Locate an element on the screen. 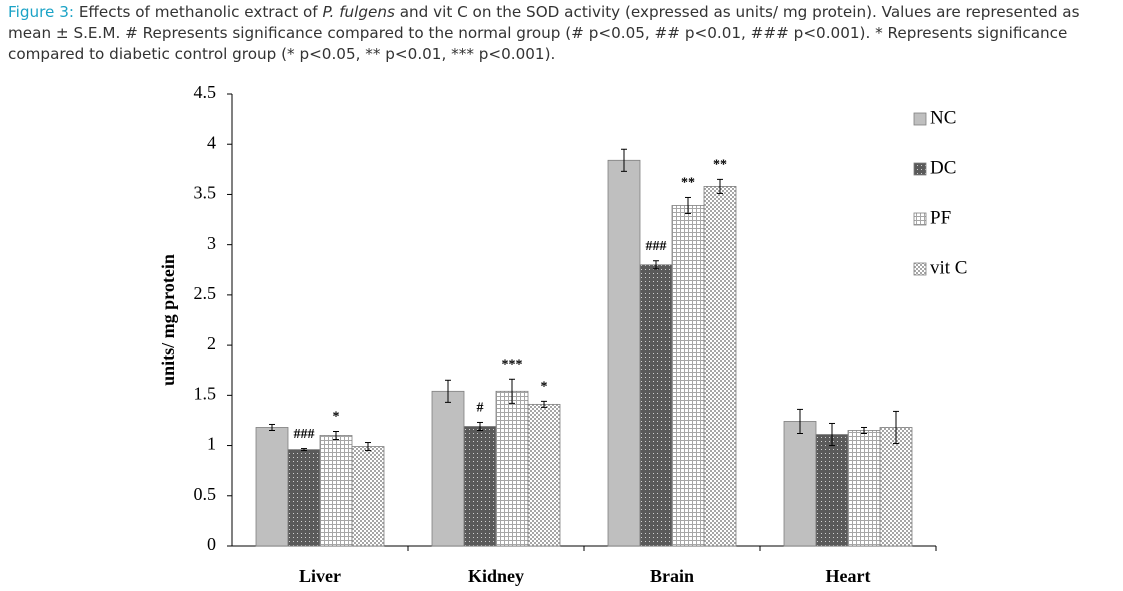 The image size is (1123, 591). y-tick-label: 0.5 is located at coordinates (205, 494).